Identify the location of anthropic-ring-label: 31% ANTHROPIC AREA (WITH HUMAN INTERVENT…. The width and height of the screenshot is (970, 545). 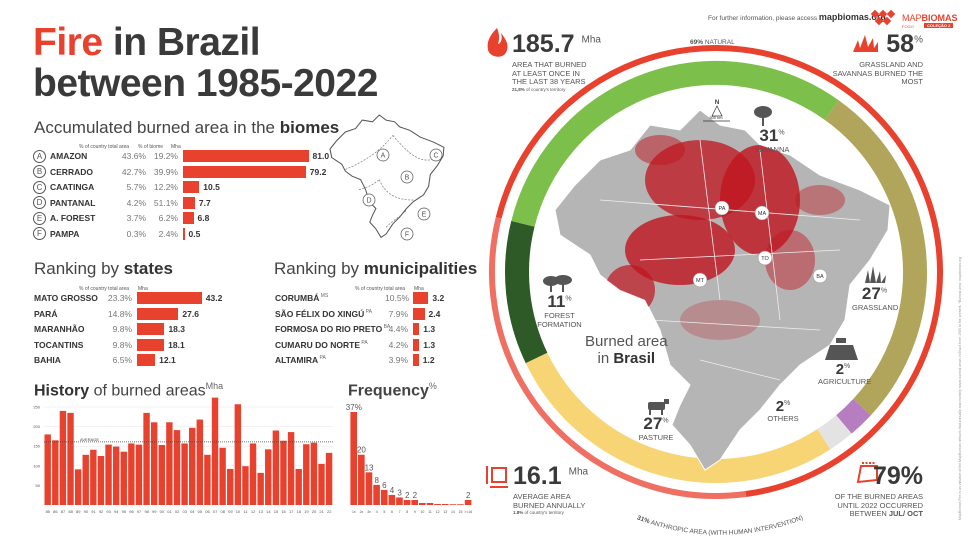
(720, 525).